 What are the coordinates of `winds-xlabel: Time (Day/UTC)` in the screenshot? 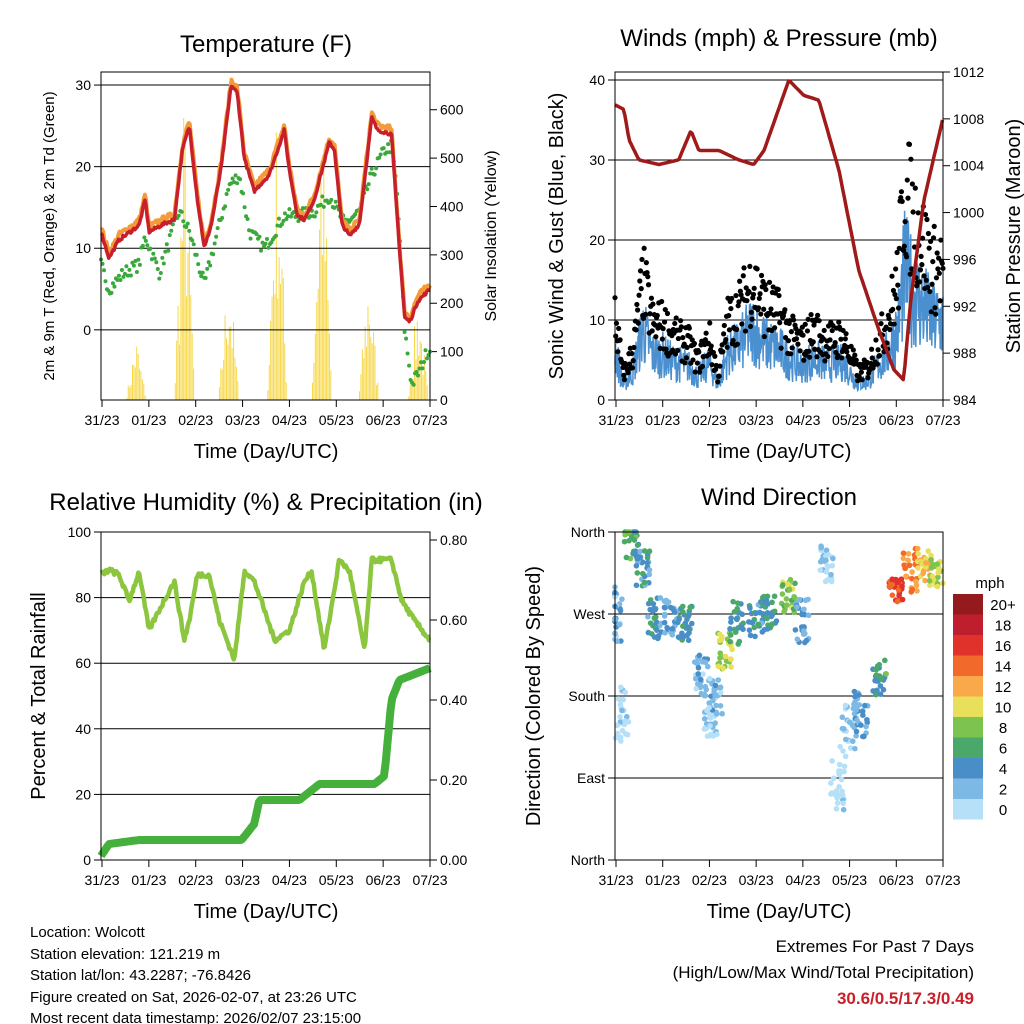 It's located at (779, 452).